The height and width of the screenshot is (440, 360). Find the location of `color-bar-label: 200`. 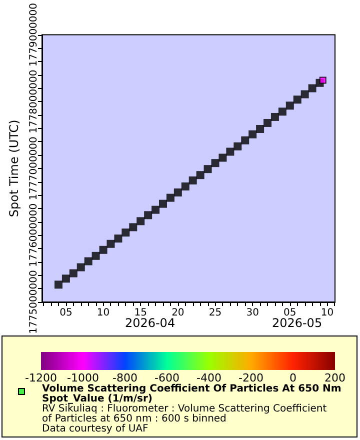

color-bar-label: 200 is located at coordinates (335, 378).